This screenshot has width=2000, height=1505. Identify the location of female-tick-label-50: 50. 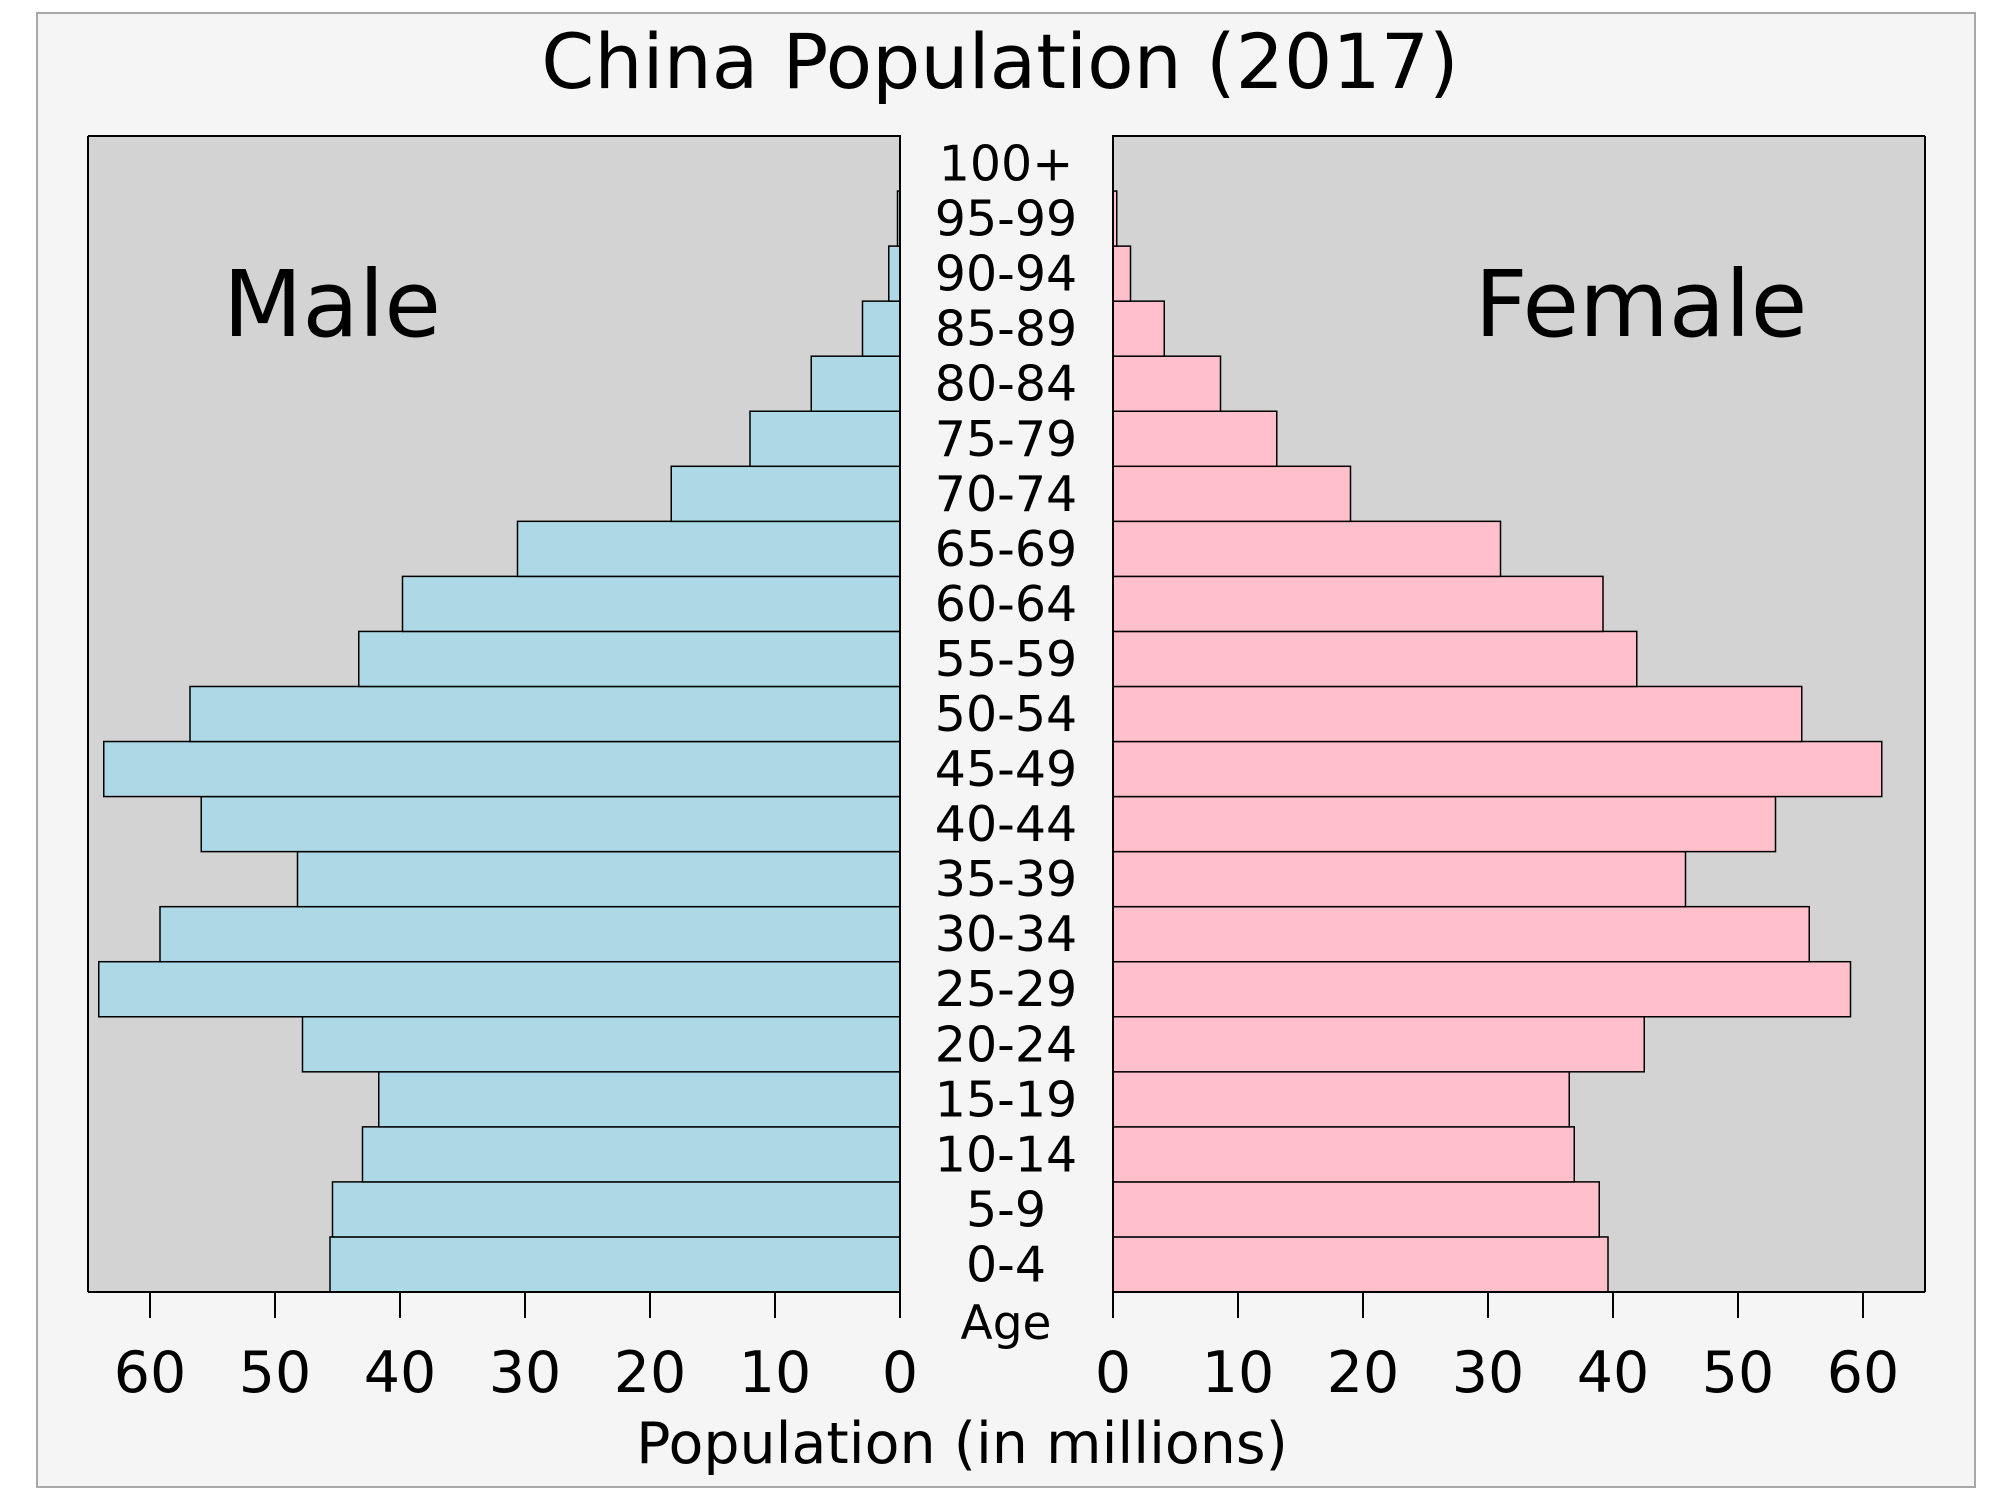
(1738, 1373).